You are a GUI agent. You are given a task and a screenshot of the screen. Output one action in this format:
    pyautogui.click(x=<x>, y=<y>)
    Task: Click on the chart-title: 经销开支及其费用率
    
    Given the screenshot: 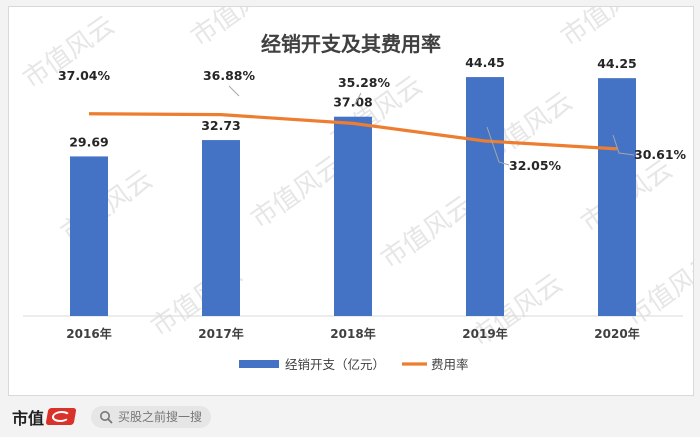 What is the action you would take?
    pyautogui.click(x=351, y=44)
    